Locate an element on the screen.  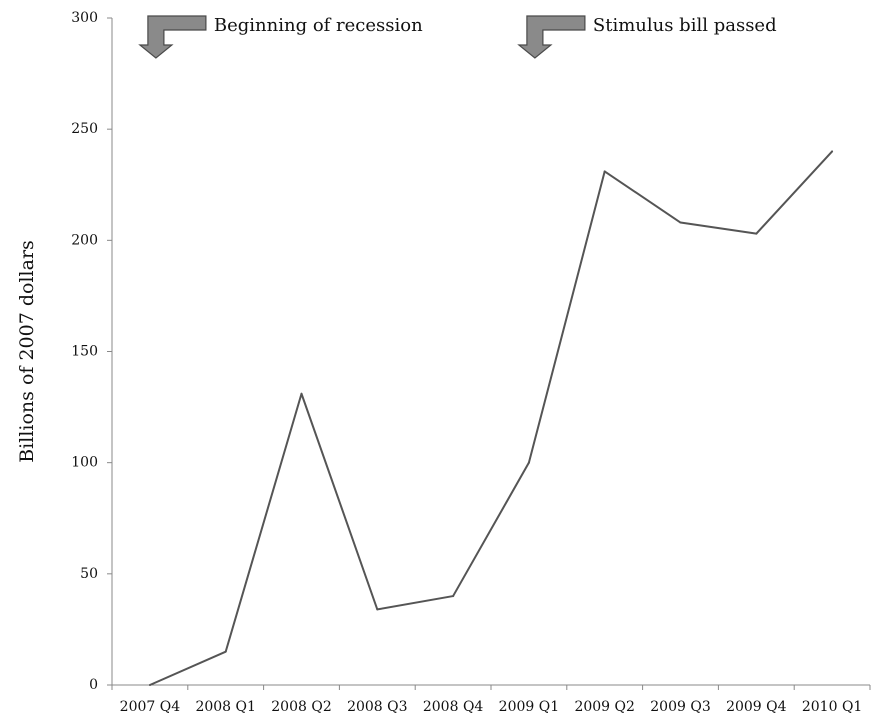
y-axis-title: Billions of 2007 dollars is located at coordinates (27, 351).